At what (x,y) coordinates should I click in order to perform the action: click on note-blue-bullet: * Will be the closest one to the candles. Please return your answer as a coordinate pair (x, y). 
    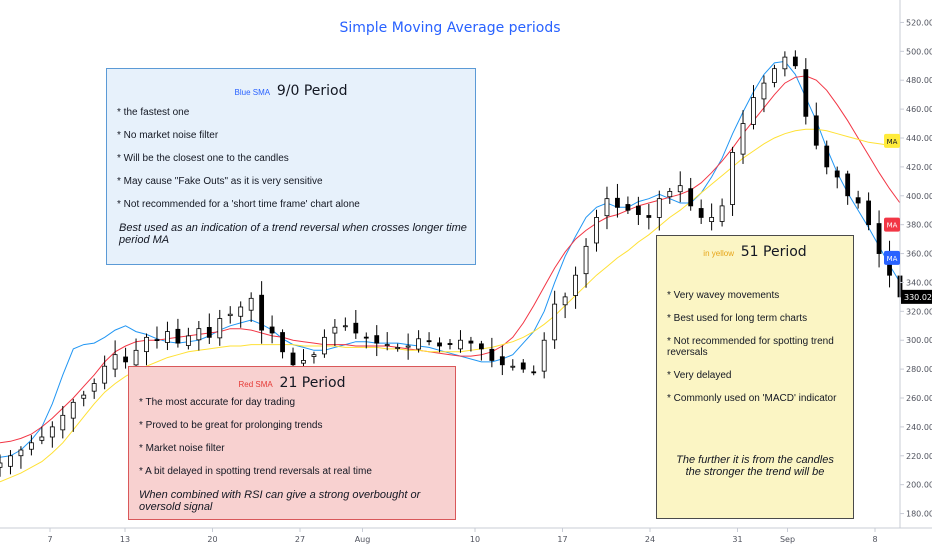
    Looking at the image, I should click on (203, 158).